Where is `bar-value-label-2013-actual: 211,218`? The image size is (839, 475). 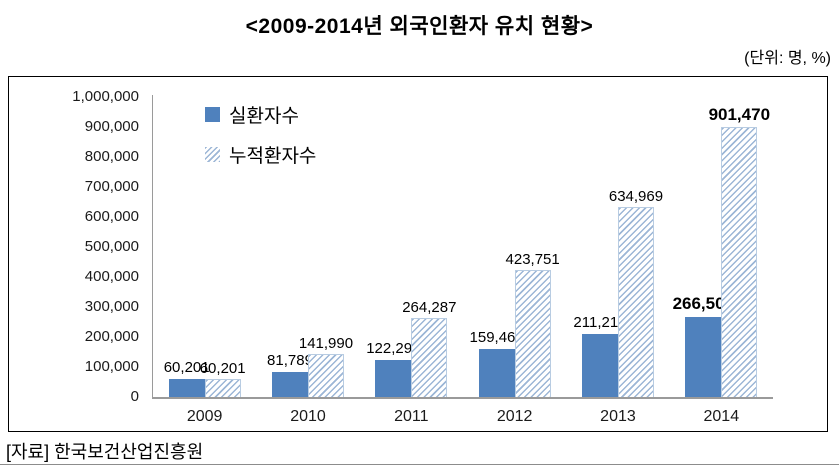 bar-value-label-2013-actual: 211,218 is located at coordinates (600, 322).